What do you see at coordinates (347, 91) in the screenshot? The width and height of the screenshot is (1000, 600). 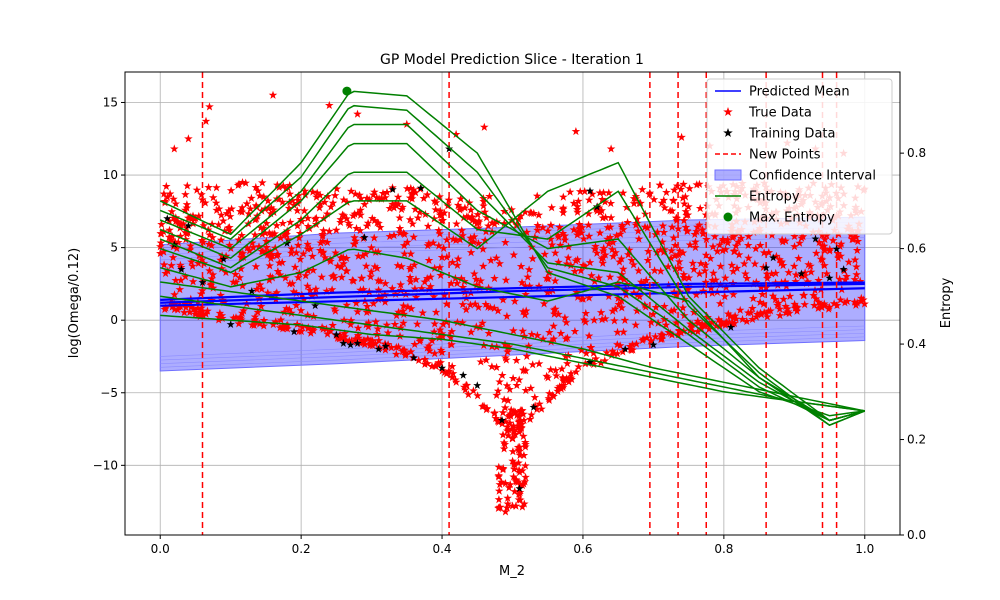 I see `max-entropy-point` at bounding box center [347, 91].